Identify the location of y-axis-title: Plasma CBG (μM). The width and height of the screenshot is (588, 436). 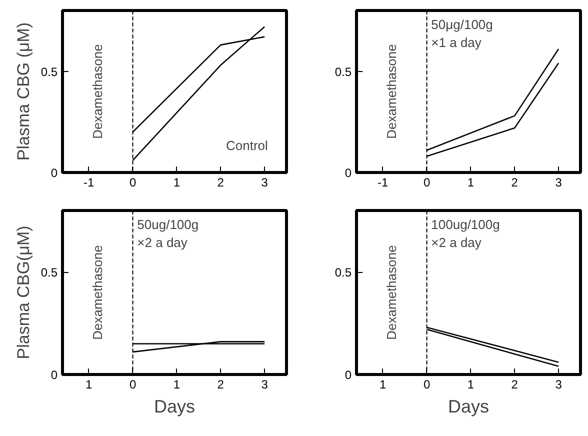
(23, 91).